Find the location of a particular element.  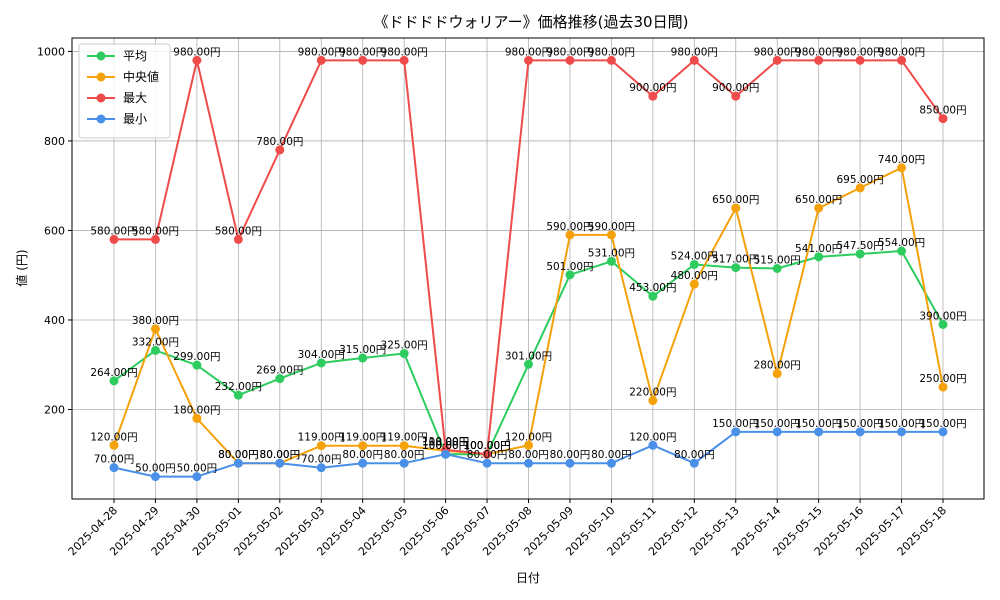

data-label: 108.00円 is located at coordinates (445, 443).